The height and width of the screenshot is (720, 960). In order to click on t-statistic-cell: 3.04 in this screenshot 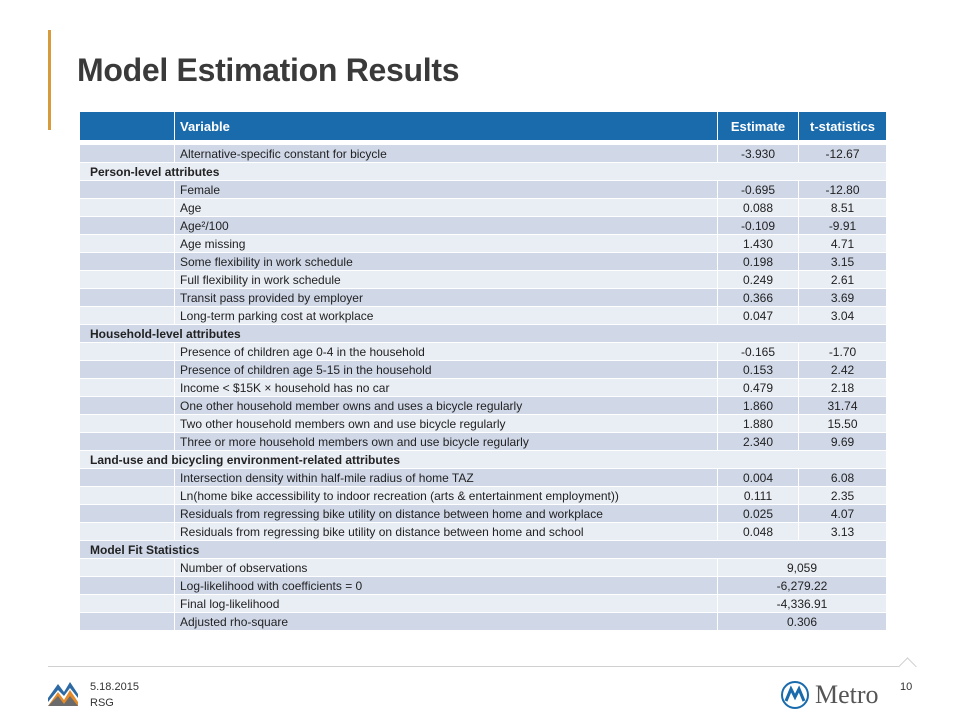, I will do `click(842, 316)`.